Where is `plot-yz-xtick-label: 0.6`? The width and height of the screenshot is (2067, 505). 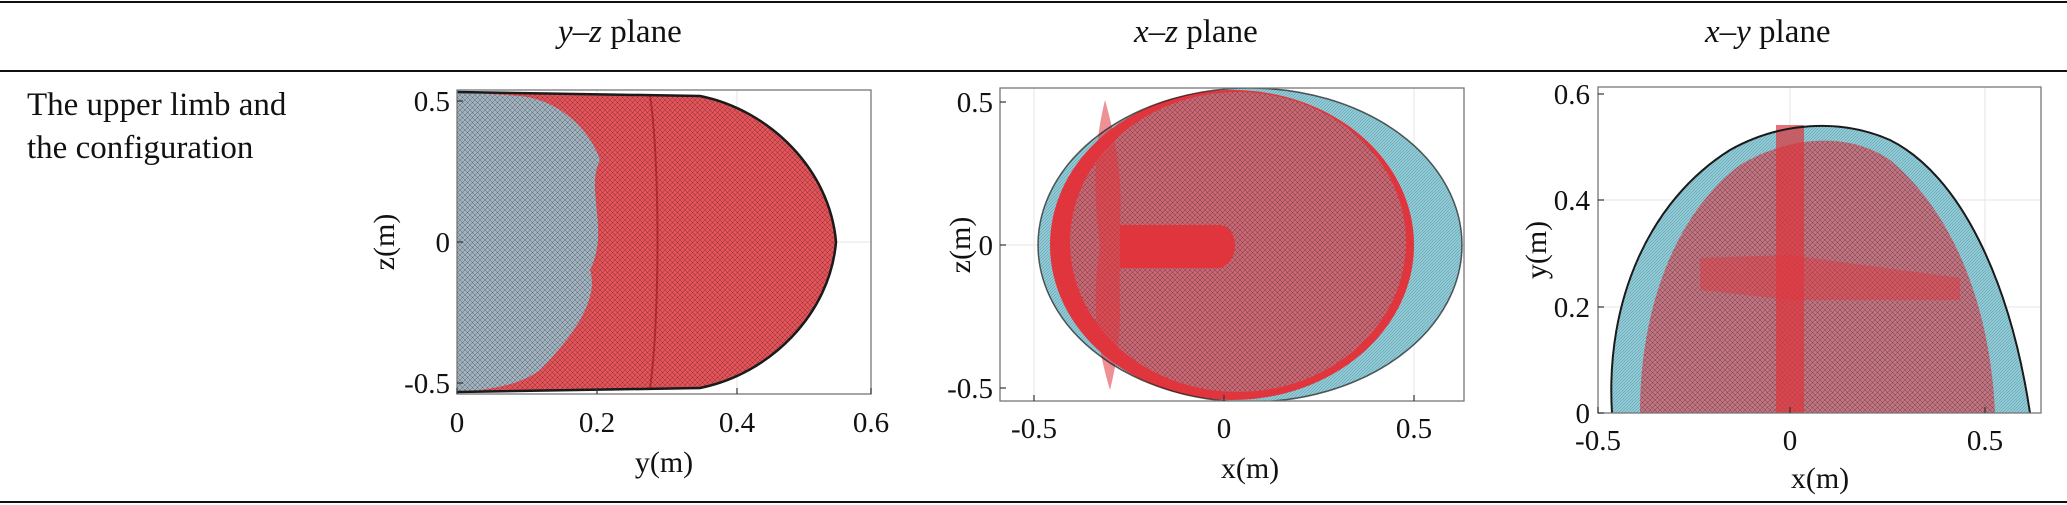
plot-yz-xtick-label: 0.6 is located at coordinates (871, 423).